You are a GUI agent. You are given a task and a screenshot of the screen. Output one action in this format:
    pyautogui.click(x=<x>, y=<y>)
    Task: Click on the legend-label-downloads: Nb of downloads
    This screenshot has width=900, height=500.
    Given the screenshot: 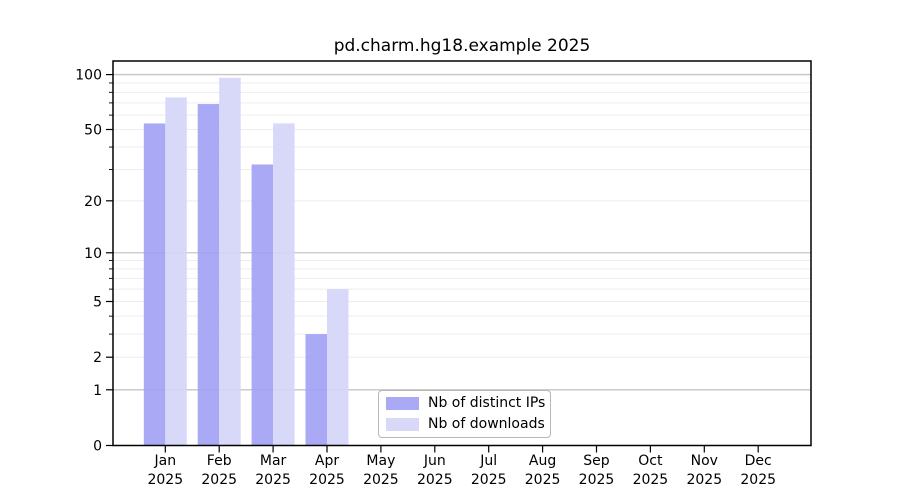 What is the action you would take?
    pyautogui.click(x=486, y=424)
    